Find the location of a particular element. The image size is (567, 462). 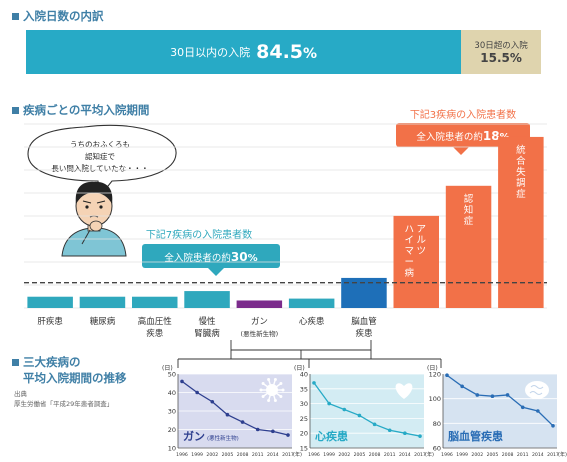

within-30-days-segment: 30日以内の入院 84.5% is located at coordinates (244, 52).